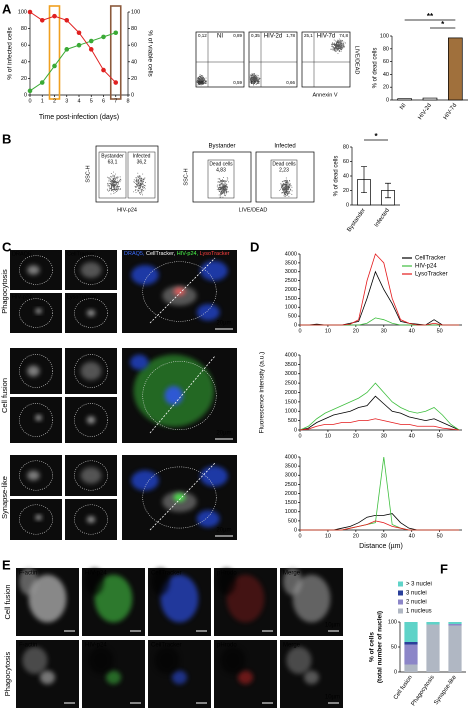 The image size is (474, 714). What do you see at coordinates (332, 698) in the screenshot?
I see `scale-bar-label: 10µm` at bounding box center [332, 698].